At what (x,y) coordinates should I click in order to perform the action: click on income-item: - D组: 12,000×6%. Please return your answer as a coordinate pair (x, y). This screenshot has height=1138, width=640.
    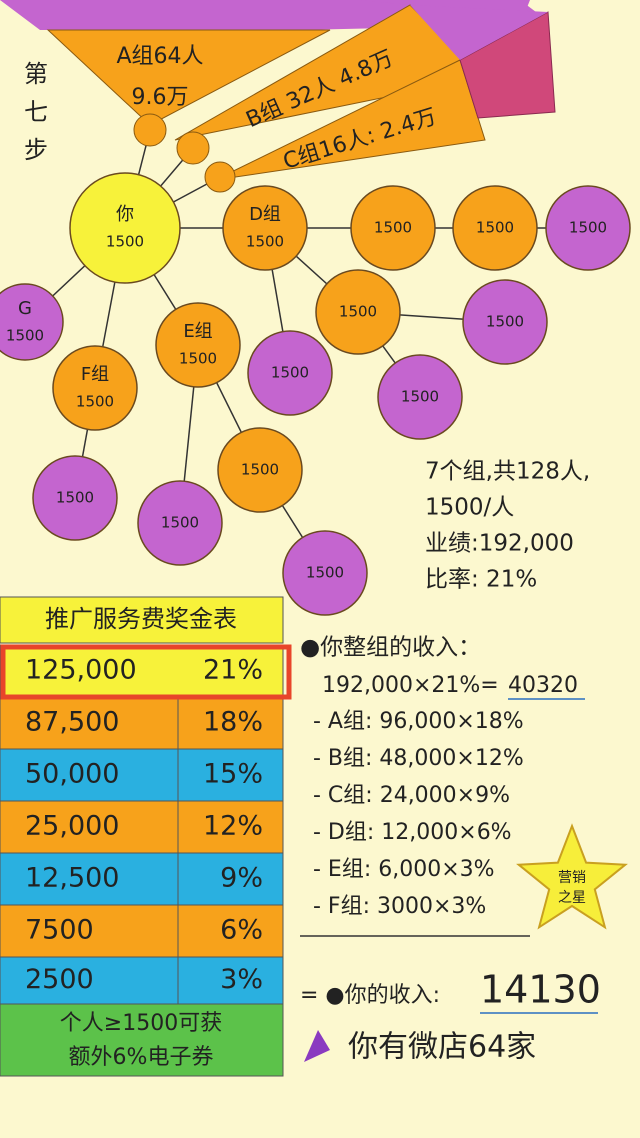
    Looking at the image, I should click on (412, 832).